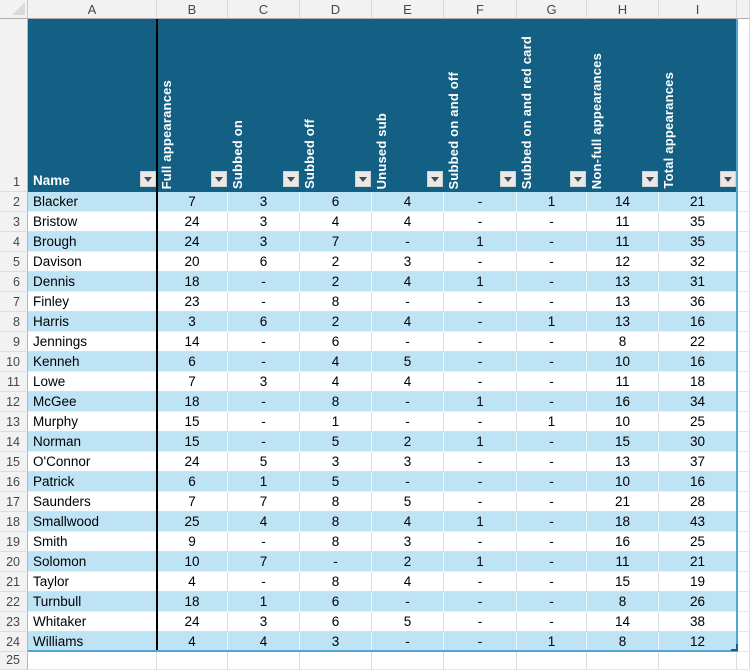 Image resolution: width=750 pixels, height=670 pixels. Describe the element at coordinates (408, 105) in the screenshot. I see `cell-E1: Unused sub` at that location.